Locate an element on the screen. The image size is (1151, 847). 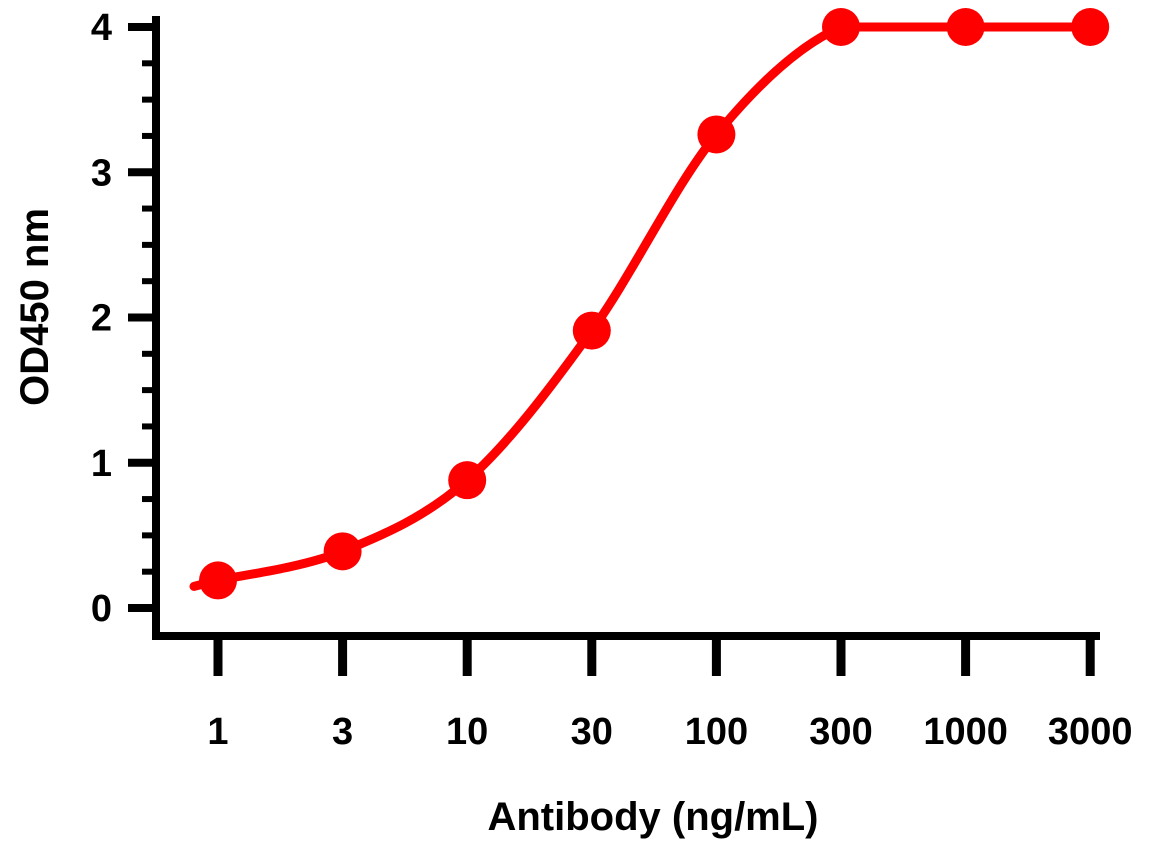
y-tick-label: 2 is located at coordinates (101, 319).